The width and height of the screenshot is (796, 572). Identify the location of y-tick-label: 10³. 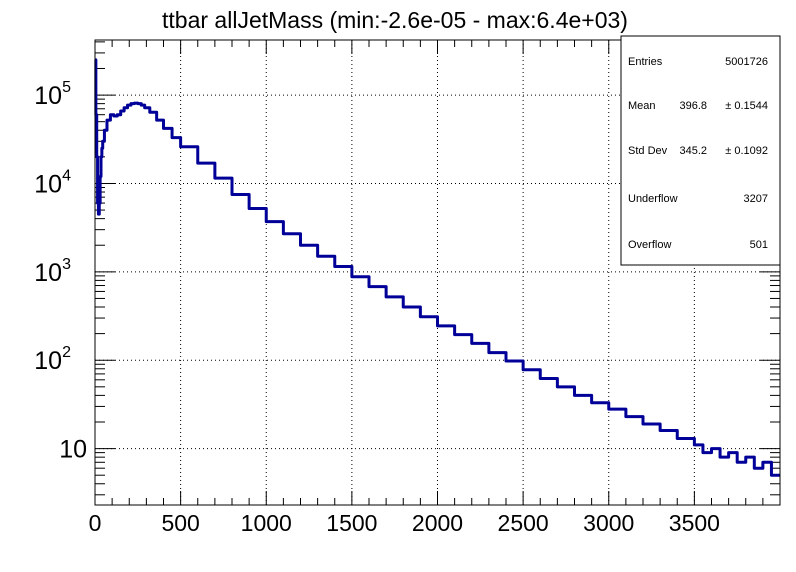
(52, 271).